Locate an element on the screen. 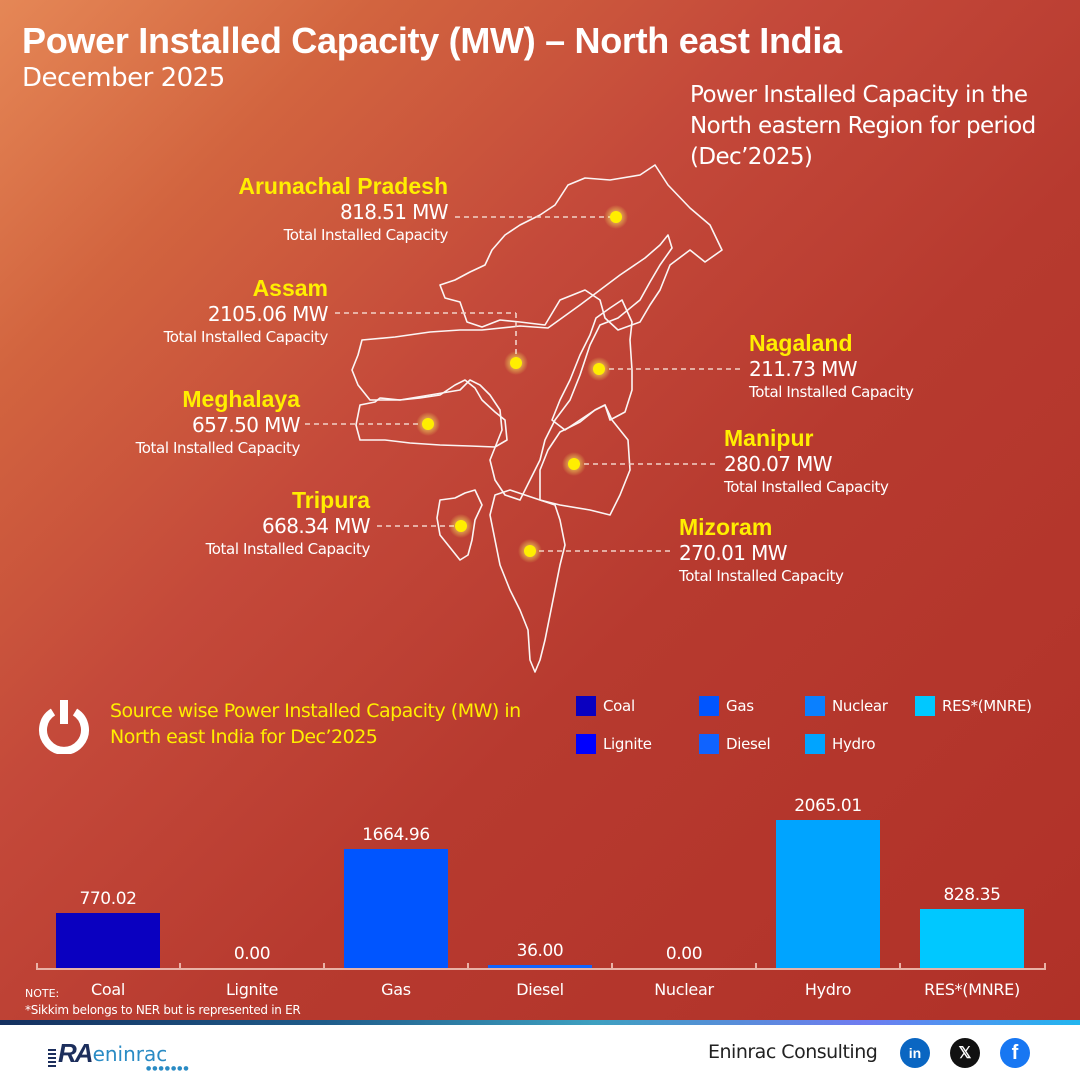 The height and width of the screenshot is (1080, 1080). bar-diesel is located at coordinates (540, 966).